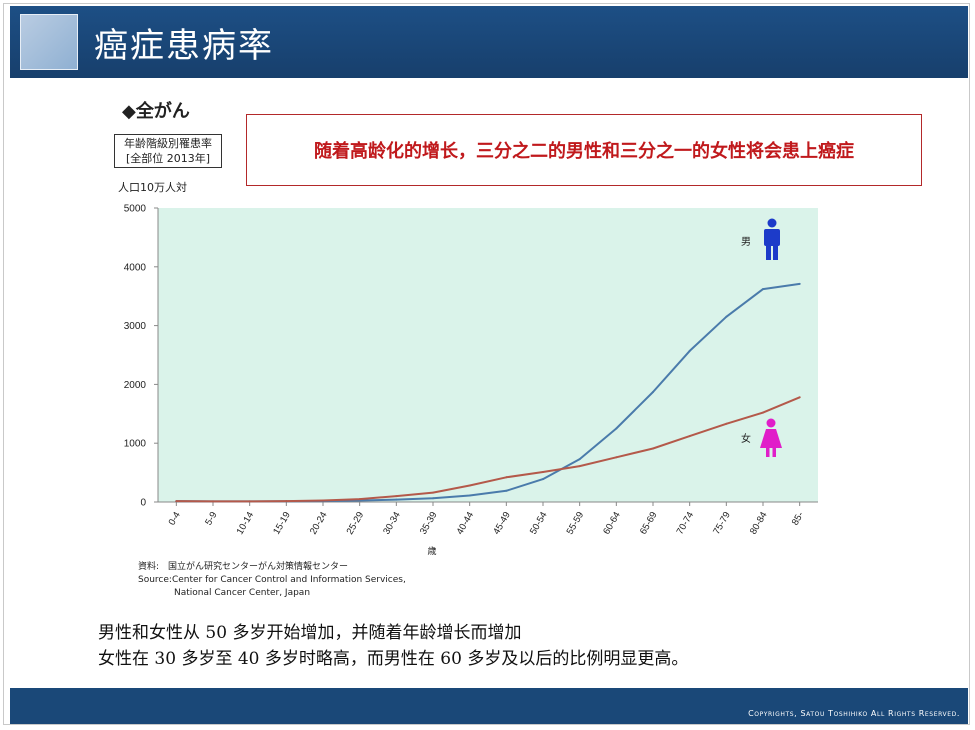 This screenshot has height=730, width=975. I want to click on rate-box: 年齢階級別罹患率 [全部位 2013年], so click(168, 151).